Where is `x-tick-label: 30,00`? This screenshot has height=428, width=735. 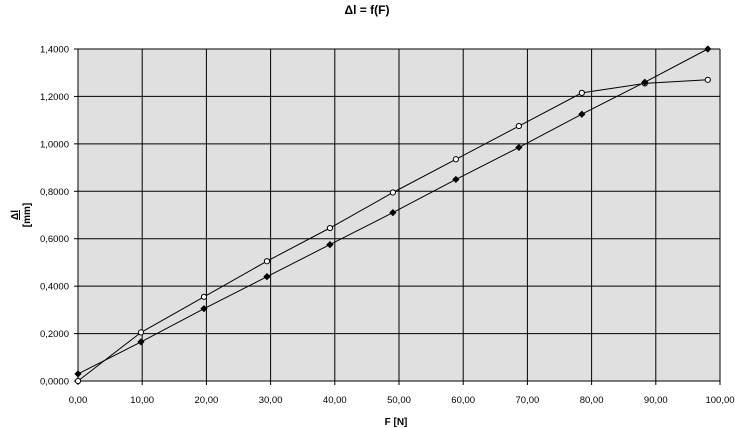
x-tick-label: 30,00 is located at coordinates (271, 400).